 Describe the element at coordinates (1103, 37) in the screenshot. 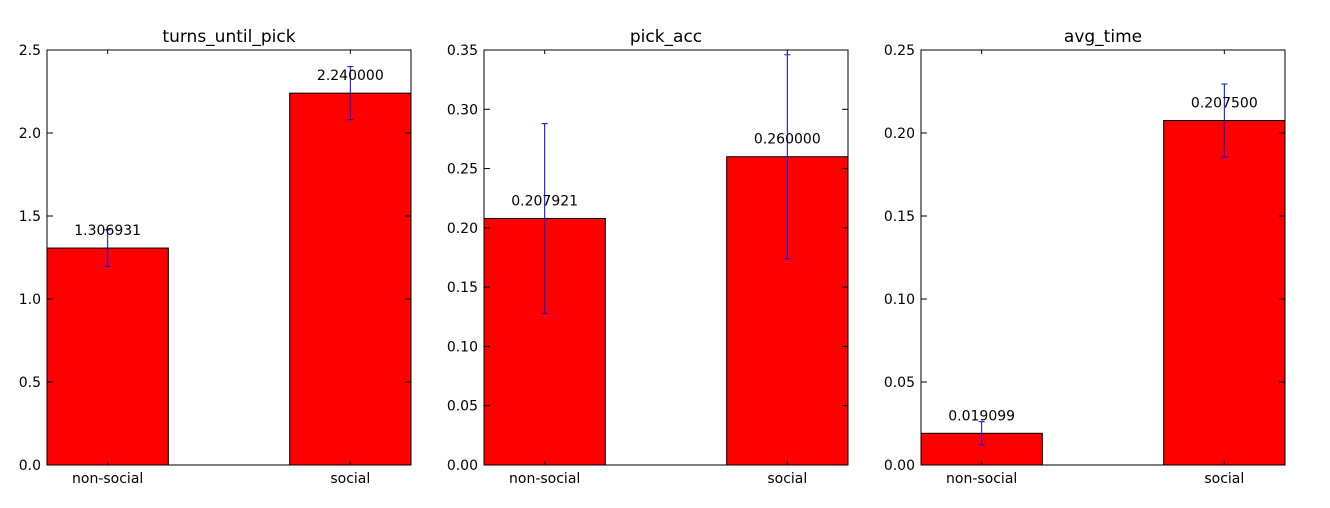

I see `chart-title: avg_time` at that location.